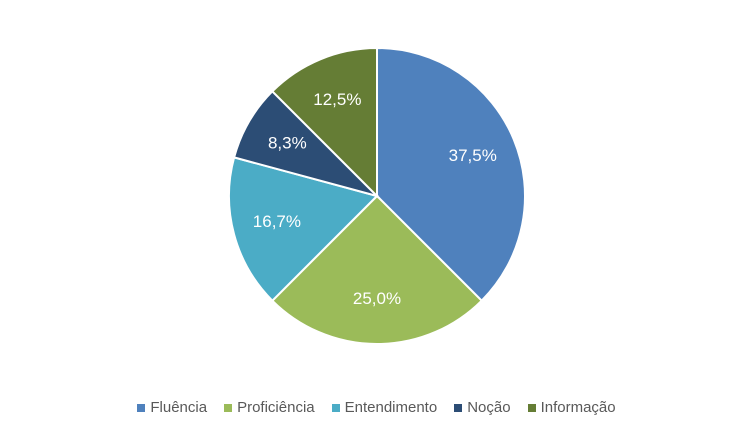 The height and width of the screenshot is (441, 753). Describe the element at coordinates (179, 407) in the screenshot. I see `legend-label: Fluência` at that location.